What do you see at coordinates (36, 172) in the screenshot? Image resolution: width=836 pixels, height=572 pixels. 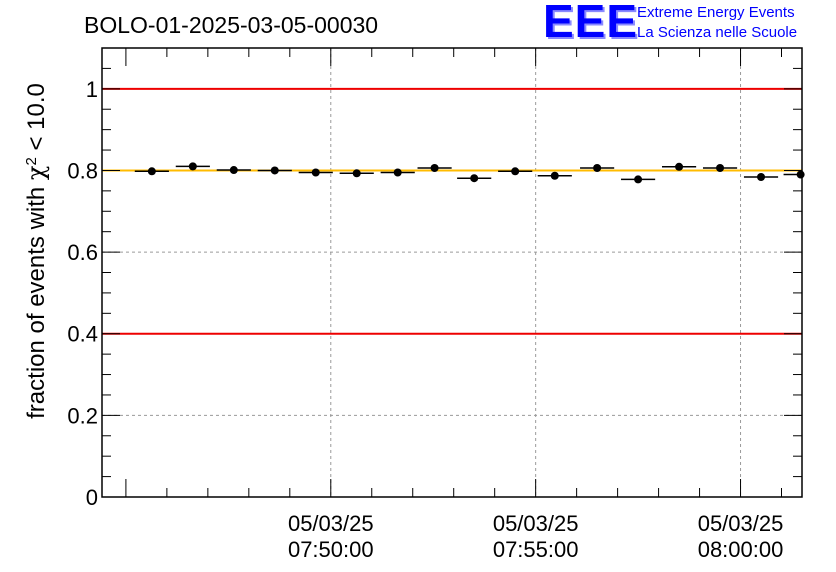 I see `y-axis-label-symbol: χ` at bounding box center [36, 172].